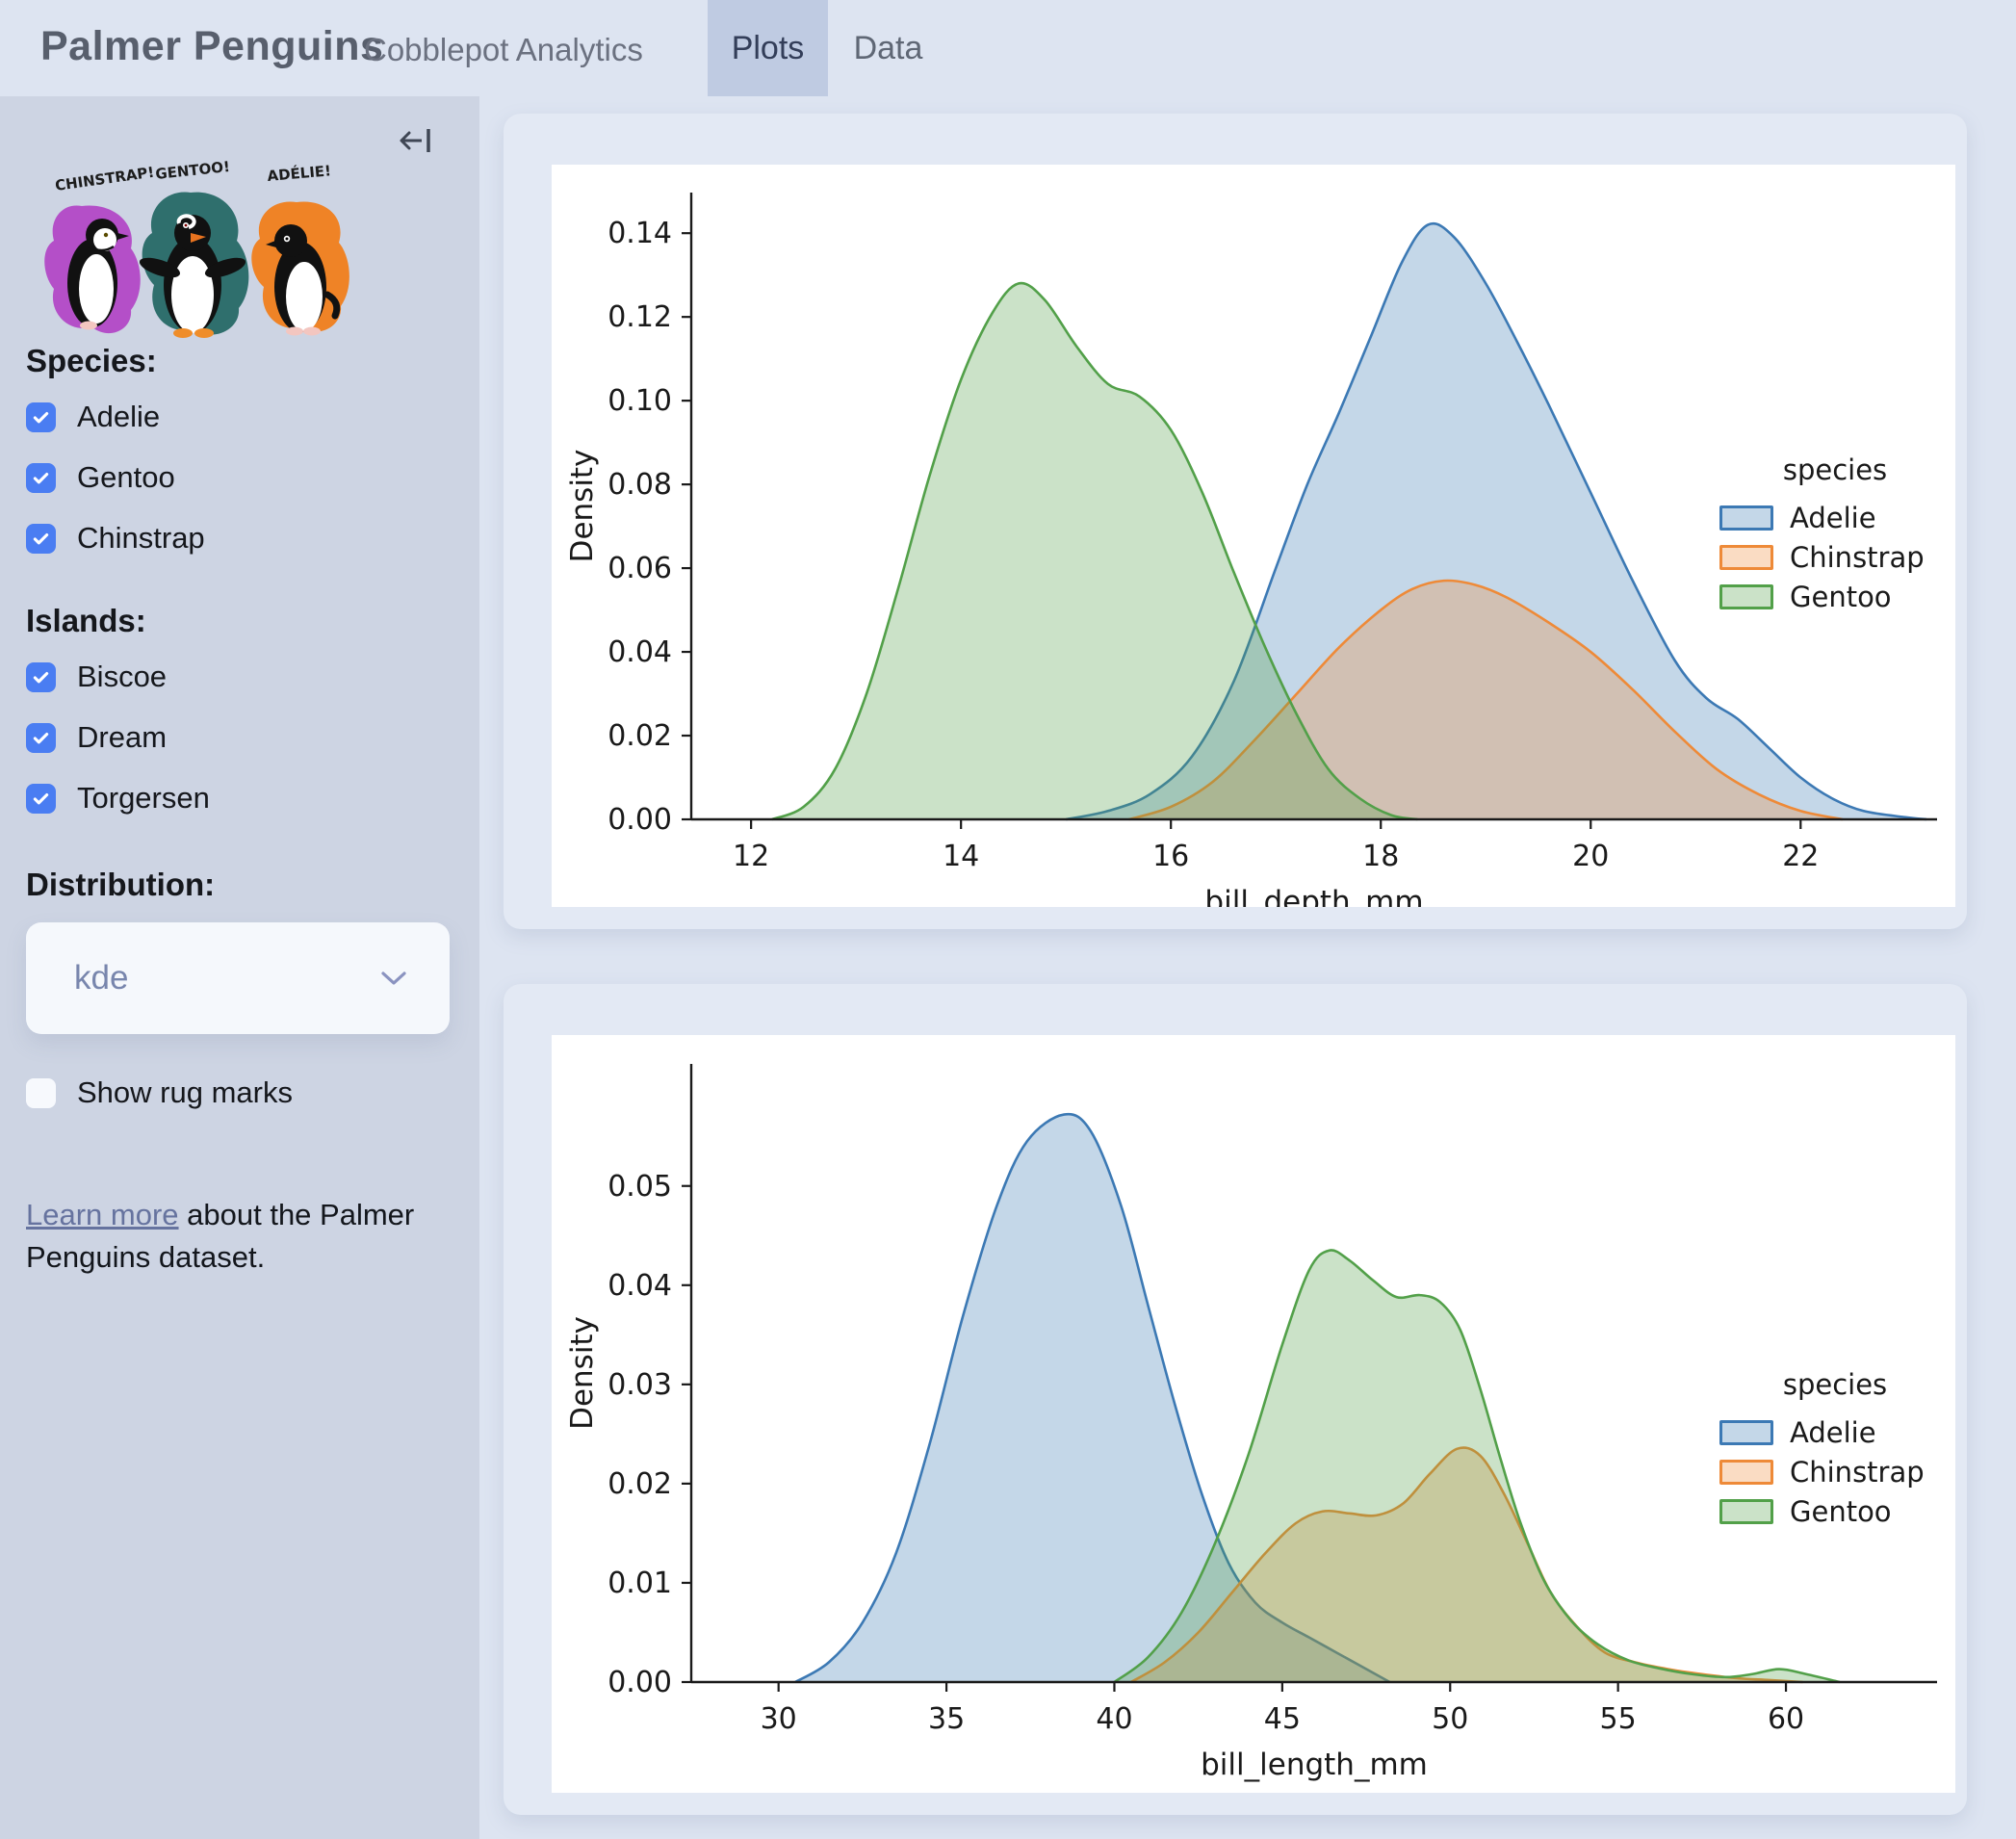 The height and width of the screenshot is (1839, 2016). What do you see at coordinates (122, 737) in the screenshot?
I see `checkbox-label: Dream` at bounding box center [122, 737].